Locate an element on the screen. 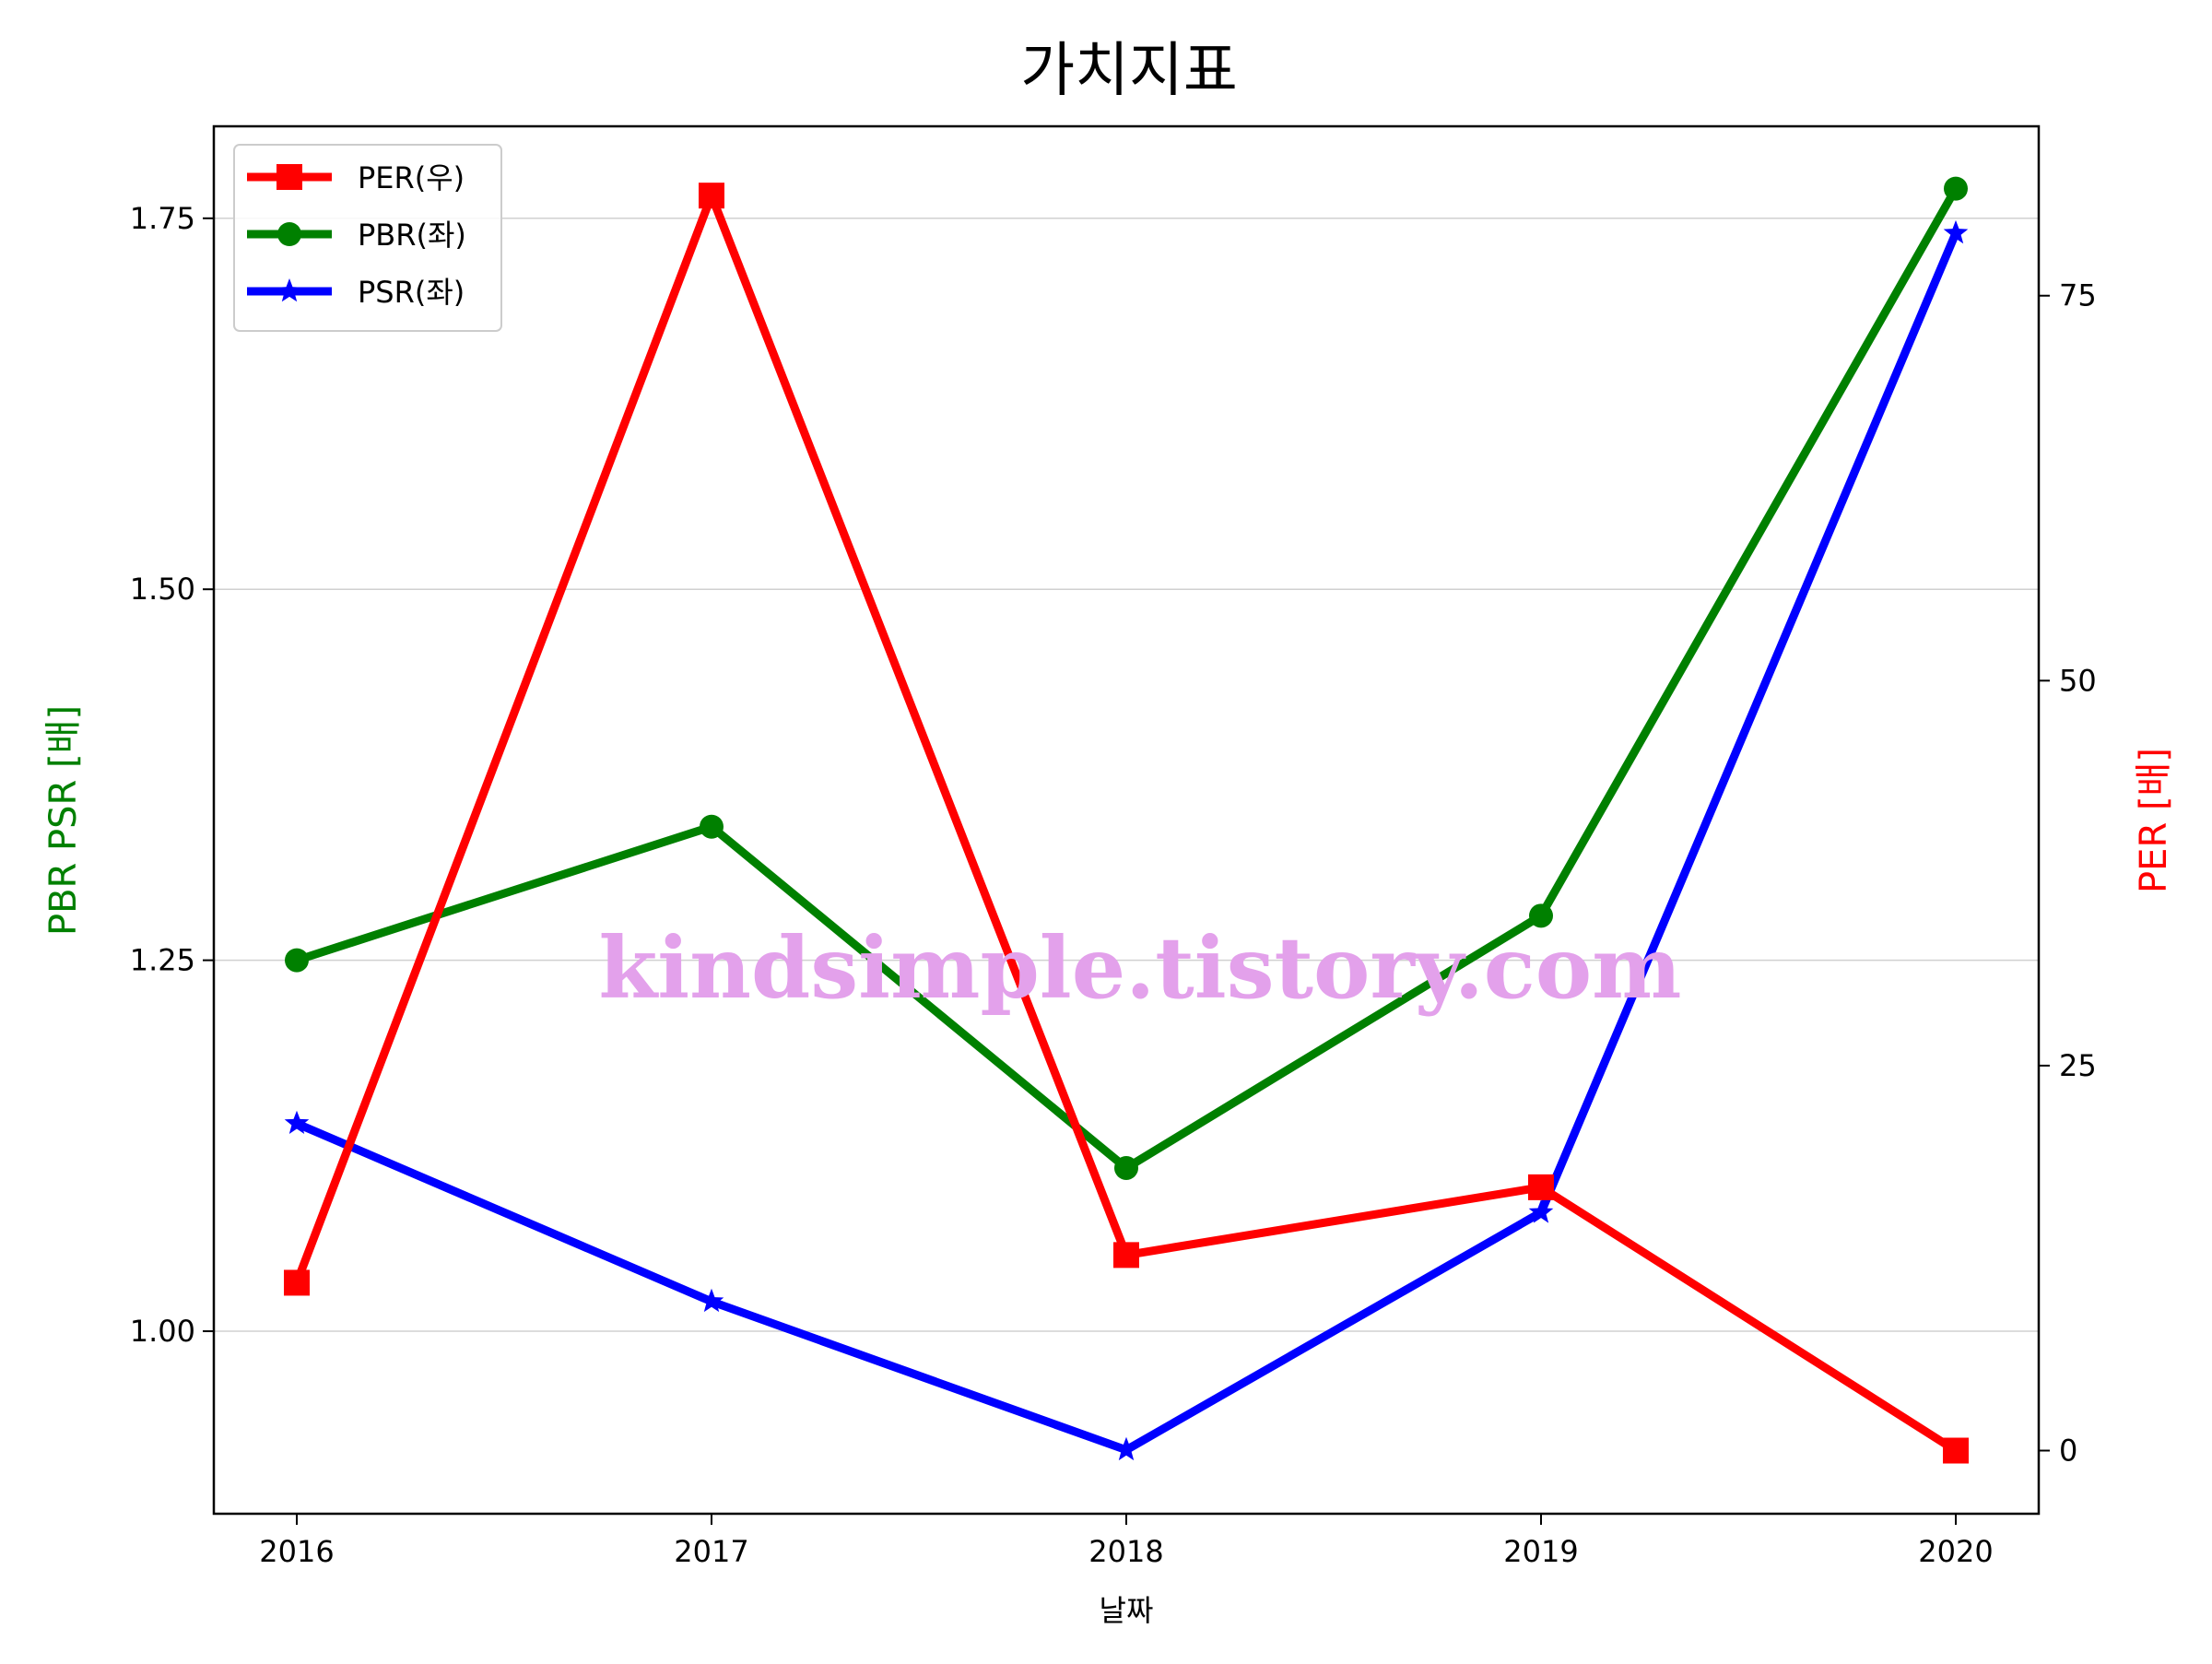  y-axis-right: 0 25 50 75 is located at coordinates (2068, 873).